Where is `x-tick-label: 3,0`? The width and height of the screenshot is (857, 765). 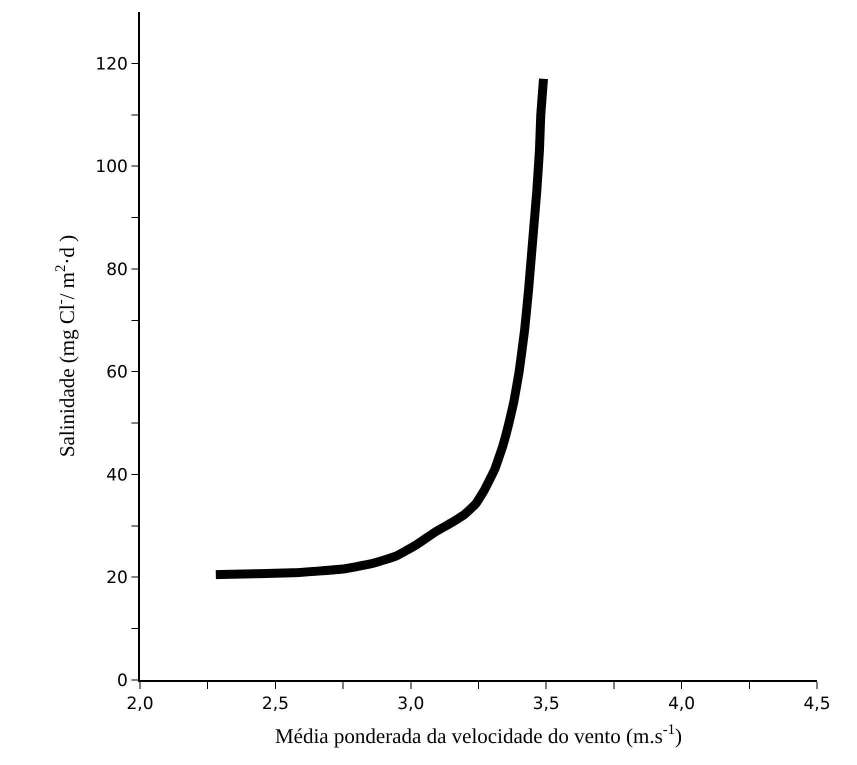 x-tick-label: 3,0 is located at coordinates (410, 704).